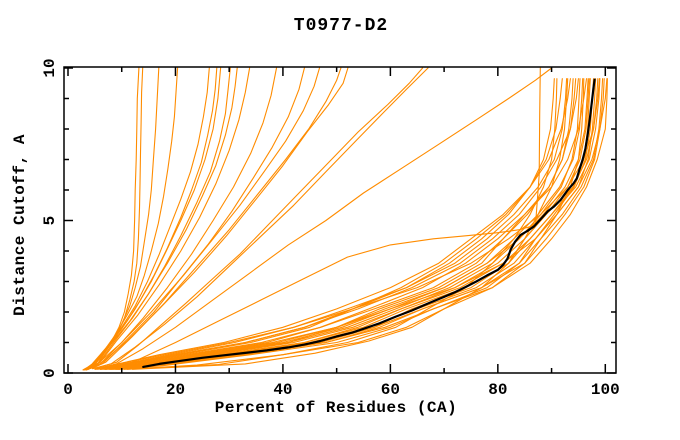  Describe the element at coordinates (50, 373) in the screenshot. I see `y-tick-label: 0` at that location.